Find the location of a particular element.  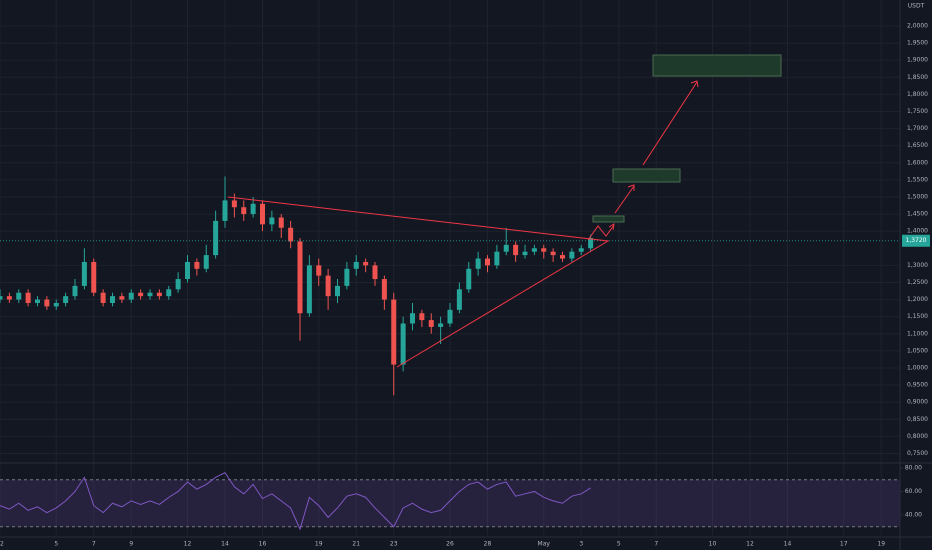

rsi-tick-label: 60.00 is located at coordinates (913, 491).